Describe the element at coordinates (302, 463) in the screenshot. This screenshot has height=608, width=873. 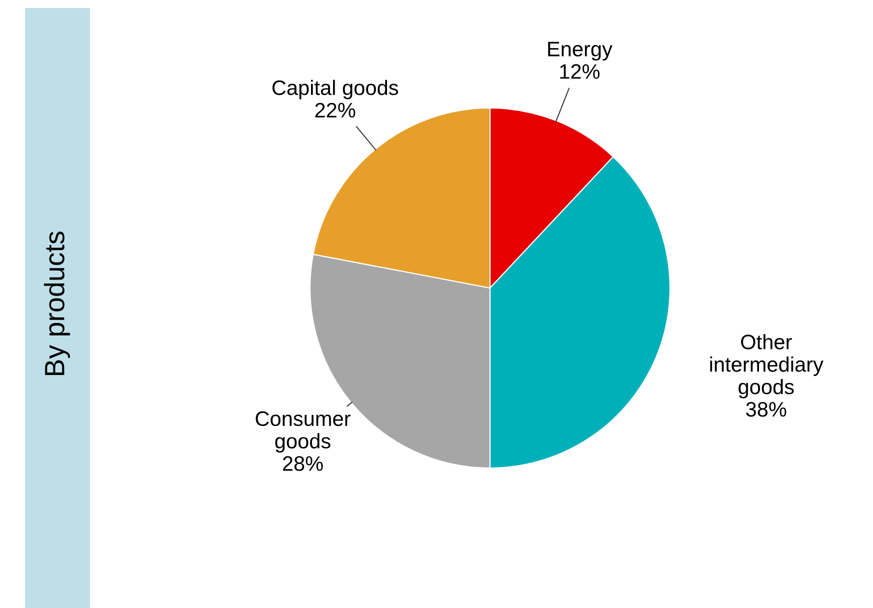
I see `data-label: 28%` at that location.